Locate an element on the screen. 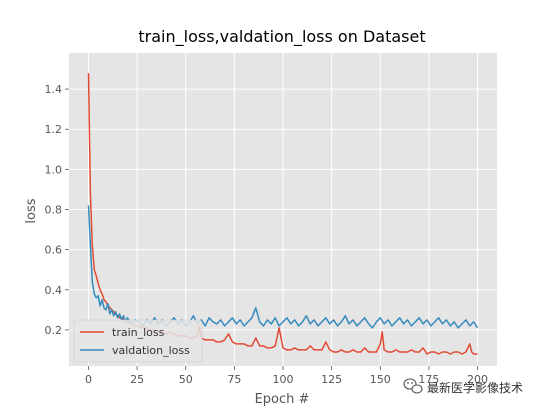 This screenshot has height=413, width=551. watermark: 最新医学影像技术 is located at coordinates (463, 386).